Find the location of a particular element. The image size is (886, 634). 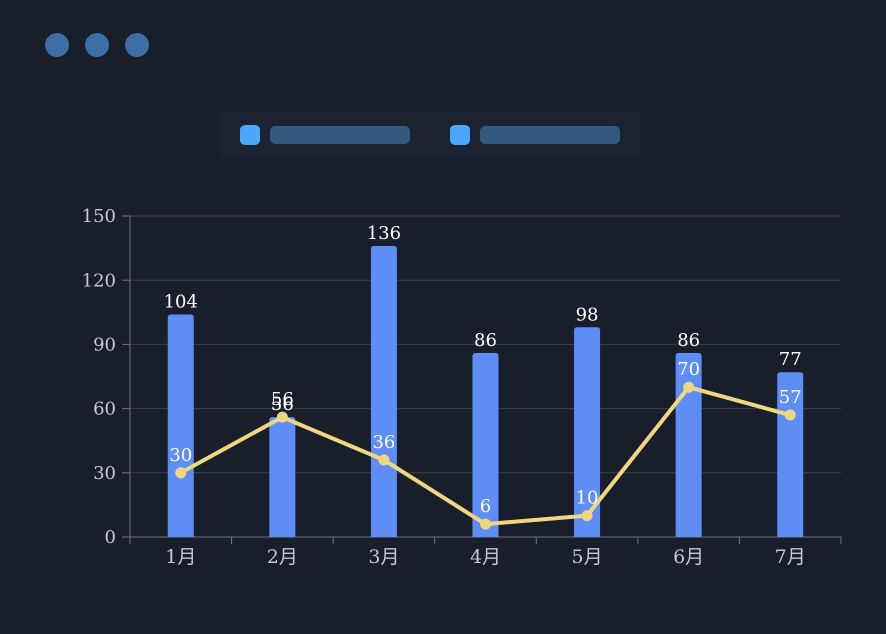

line-point-5月 is located at coordinates (587, 516).